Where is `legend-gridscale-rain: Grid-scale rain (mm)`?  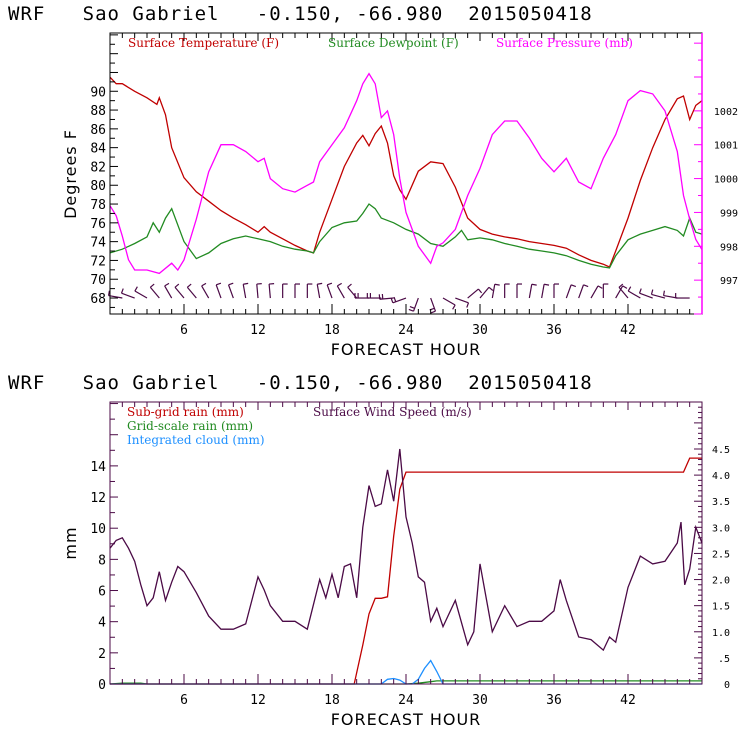
legend-gridscale-rain: Grid-scale rain (mm) is located at coordinates (190, 426).